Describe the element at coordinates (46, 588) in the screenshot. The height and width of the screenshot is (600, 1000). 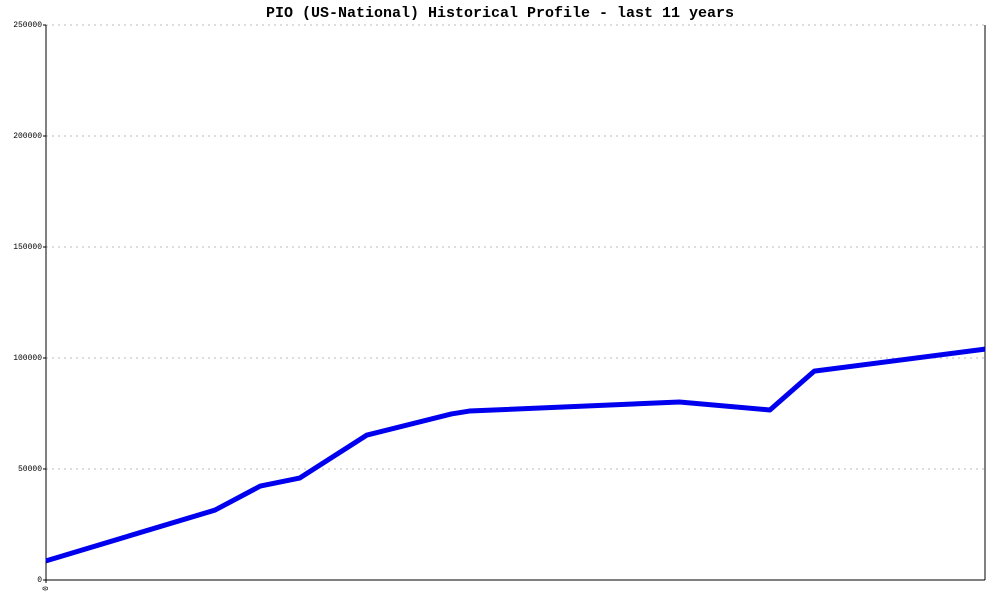
I see `x-tick-label: 0` at that location.